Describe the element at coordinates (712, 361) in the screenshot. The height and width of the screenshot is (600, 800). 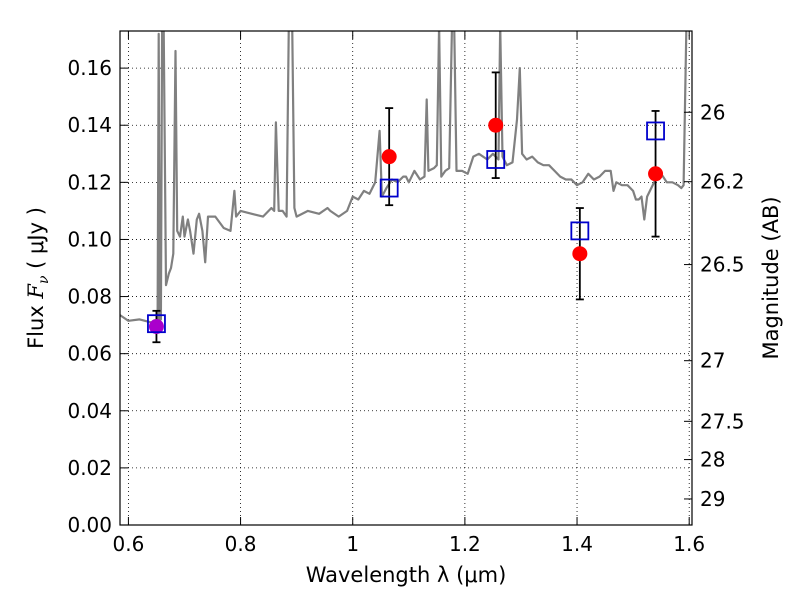
I see `right-tick-label: 27` at that location.